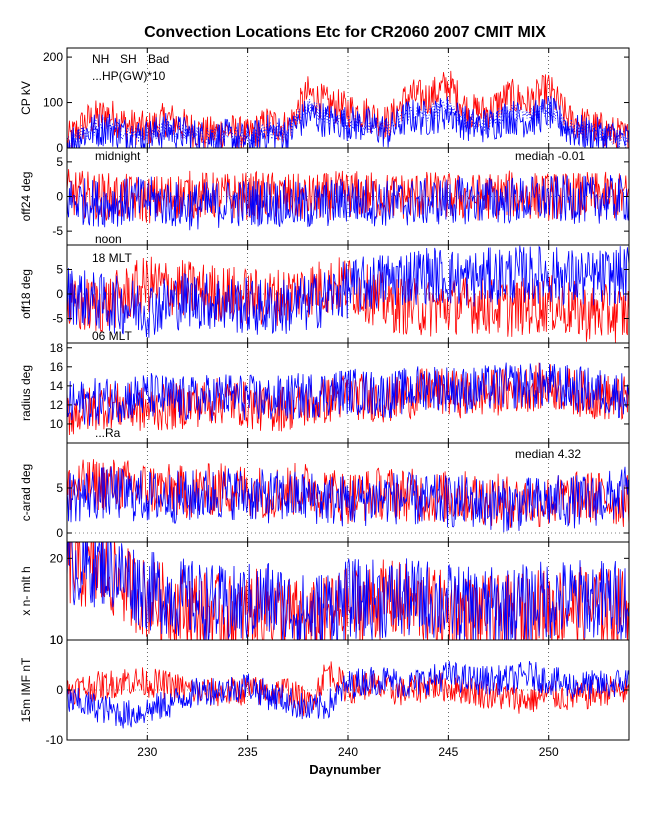 Image resolution: width=647 pixels, height=822 pixels. Describe the element at coordinates (26, 492) in the screenshot. I see `y-axis-label: c-arad deg` at that location.